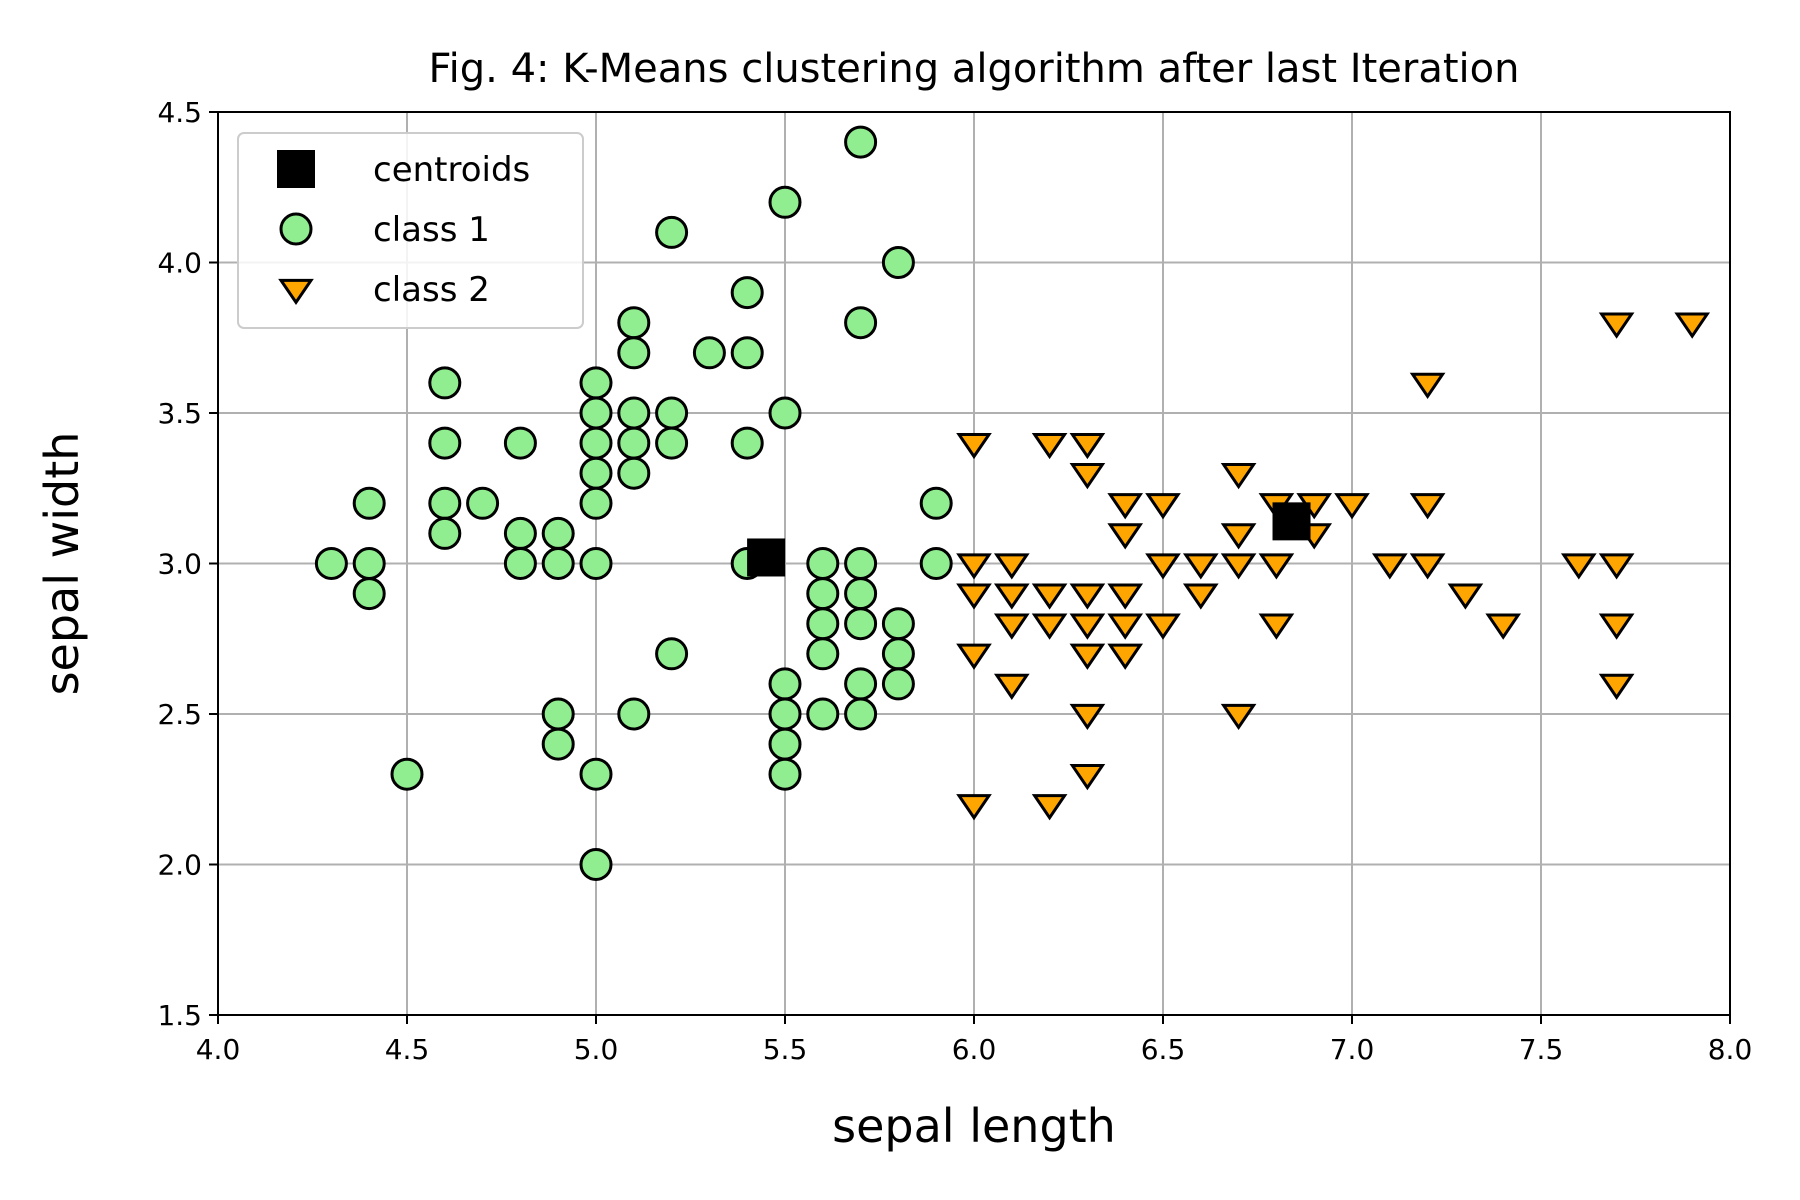 Image resolution: width=1800 pixels, height=1200 pixels. Describe the element at coordinates (1291, 521) in the screenshot. I see `centroids-point` at that location.